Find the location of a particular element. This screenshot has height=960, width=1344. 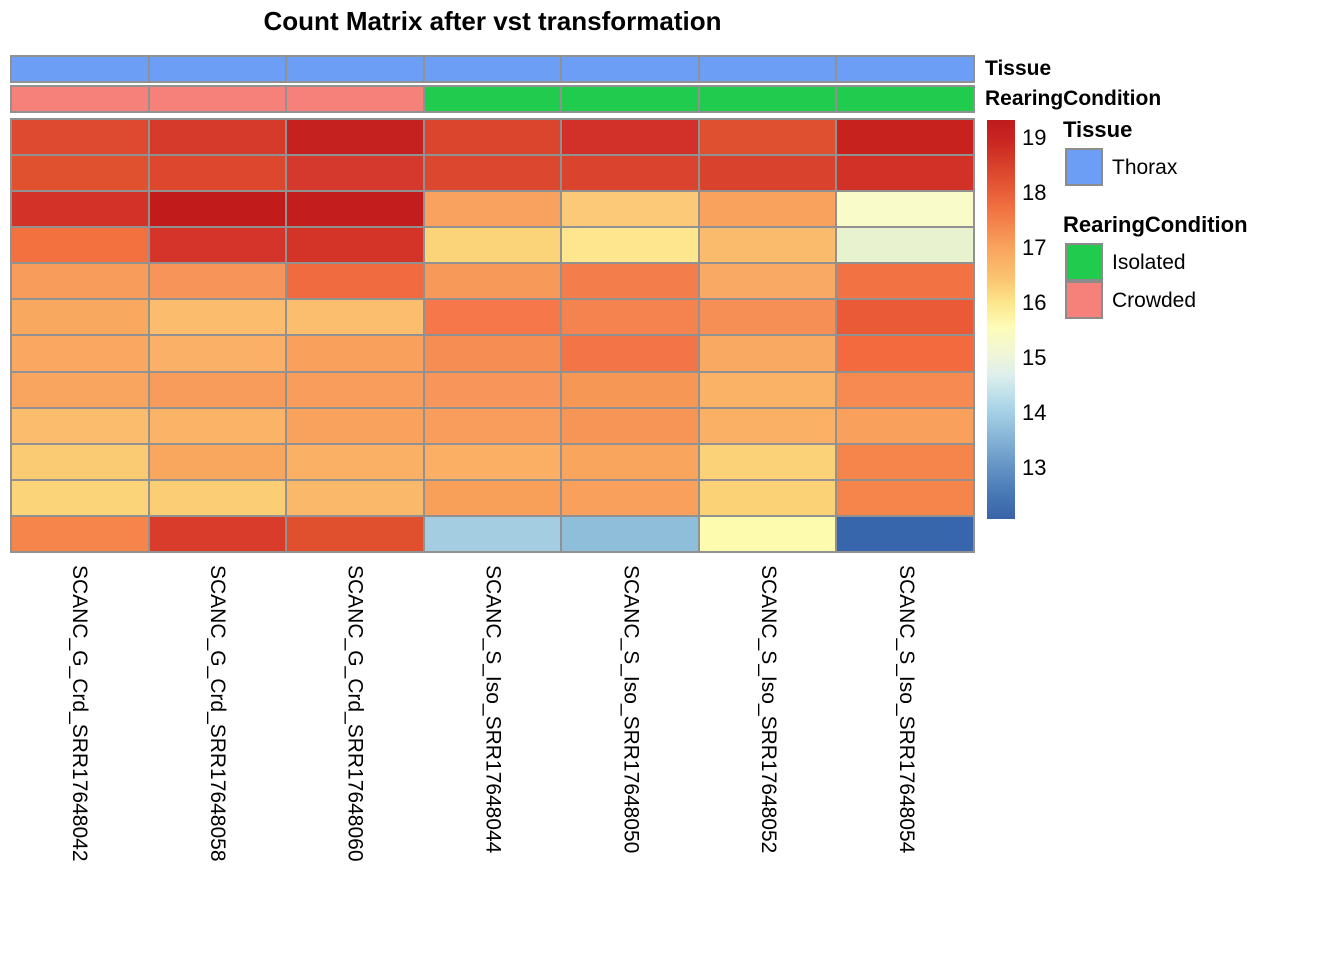

colorbar-tick-label: 14 is located at coordinates (1034, 412).